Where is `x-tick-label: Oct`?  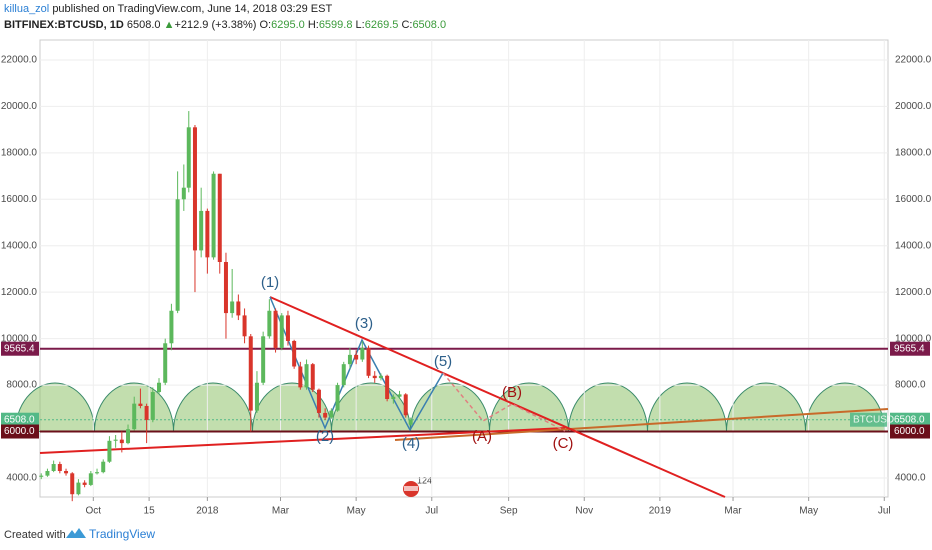 x-tick-label: Oct is located at coordinates (94, 511).